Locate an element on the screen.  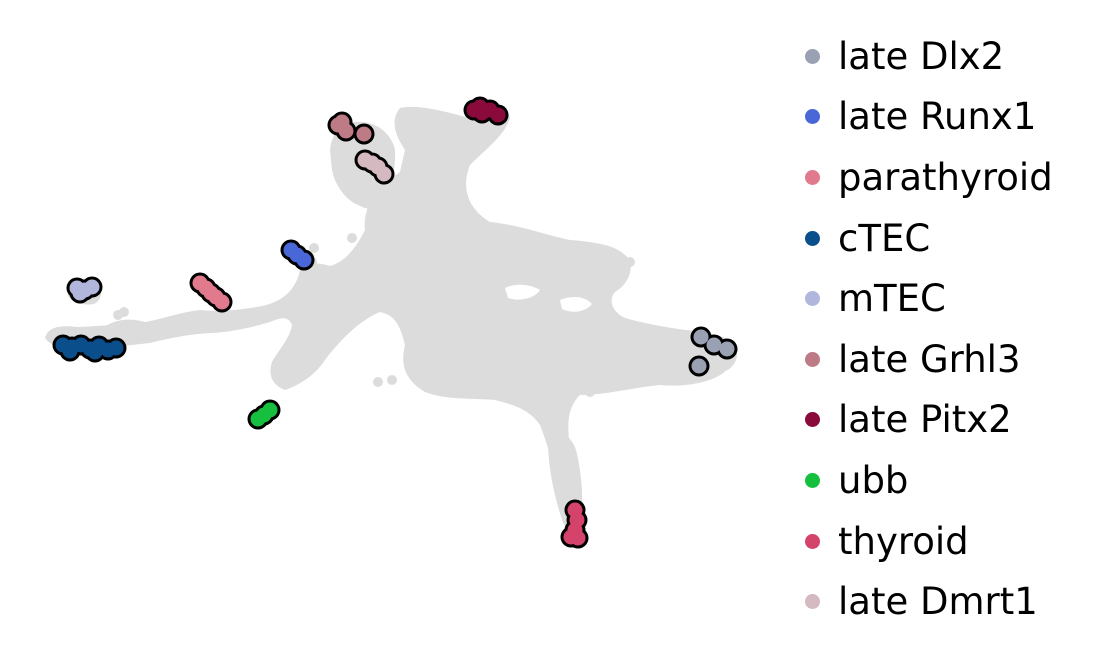
legend-marker-late-dlx2 is located at coordinates (812, 56).